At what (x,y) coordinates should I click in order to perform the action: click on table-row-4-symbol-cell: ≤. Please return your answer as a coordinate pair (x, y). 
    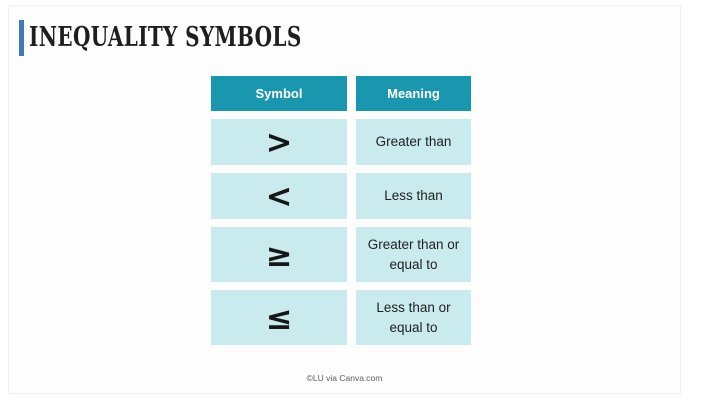
    Looking at the image, I should click on (279, 317).